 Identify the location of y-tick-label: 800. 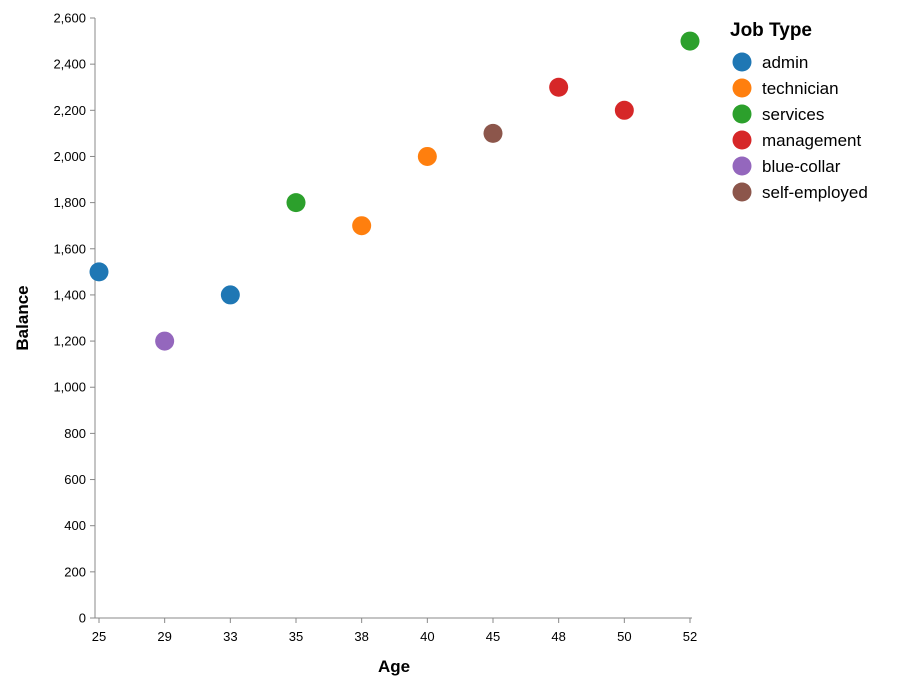
(75, 433).